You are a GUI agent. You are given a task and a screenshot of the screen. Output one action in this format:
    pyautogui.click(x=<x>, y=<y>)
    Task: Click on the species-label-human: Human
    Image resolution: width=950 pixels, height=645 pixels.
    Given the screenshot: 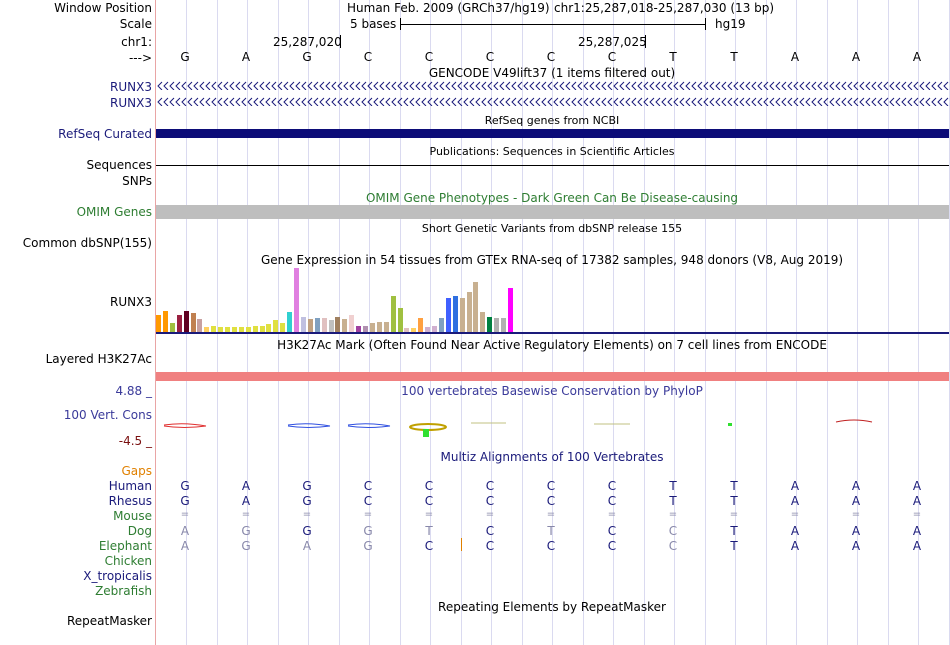 What is the action you would take?
    pyautogui.click(x=130, y=486)
    